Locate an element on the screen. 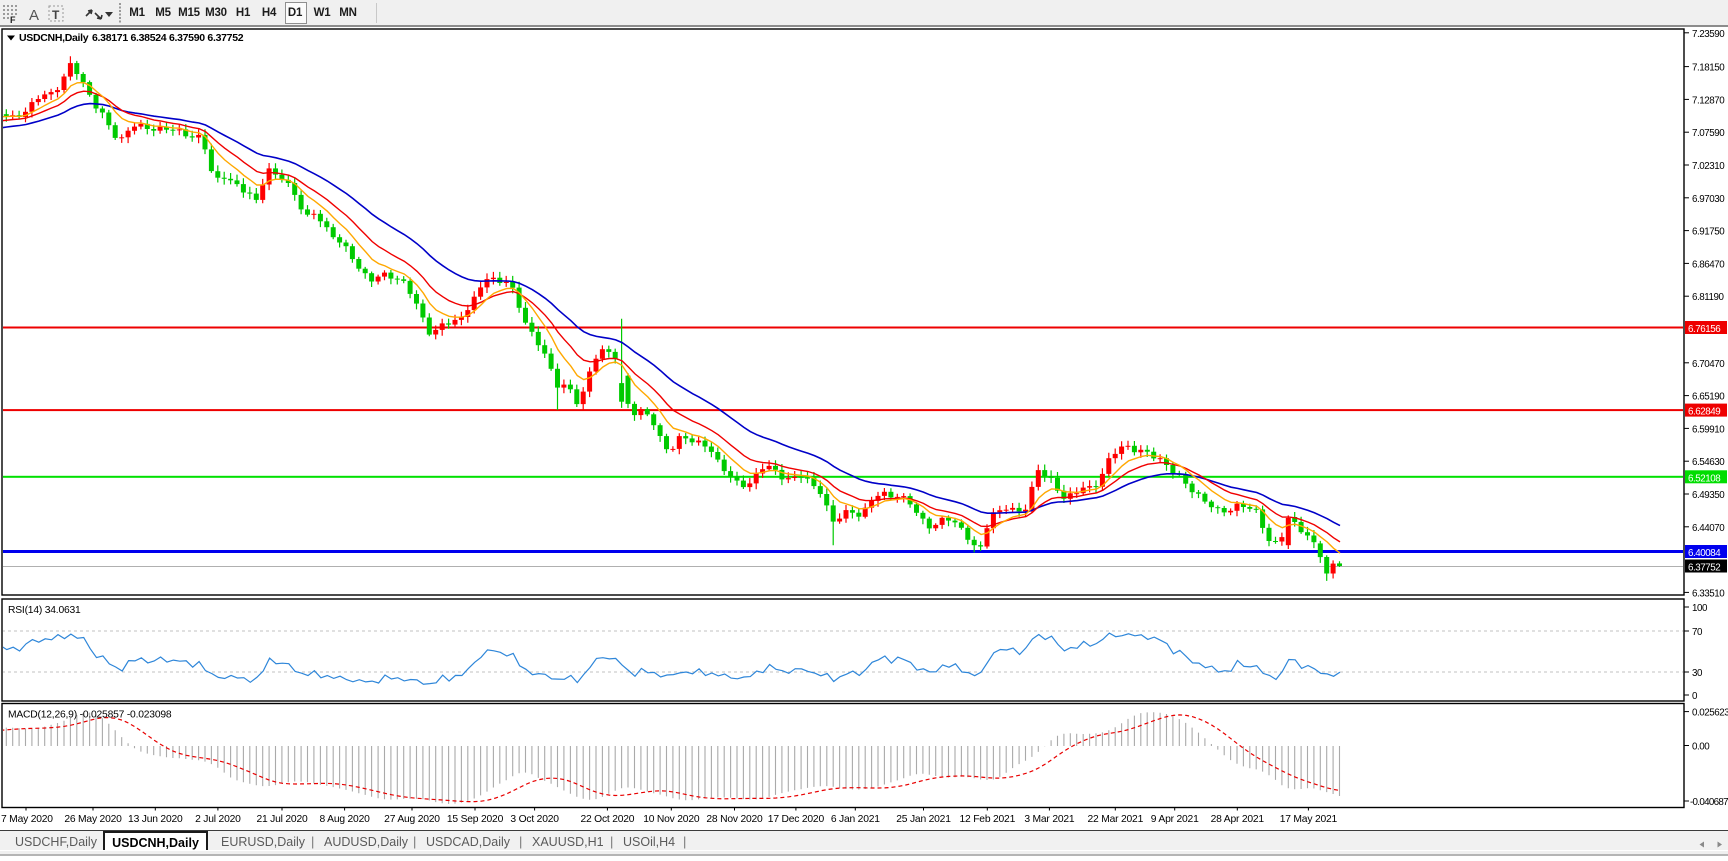 This screenshot has width=1728, height=861. svg-text: 9 Apr 2021 is located at coordinates (1175, 819).